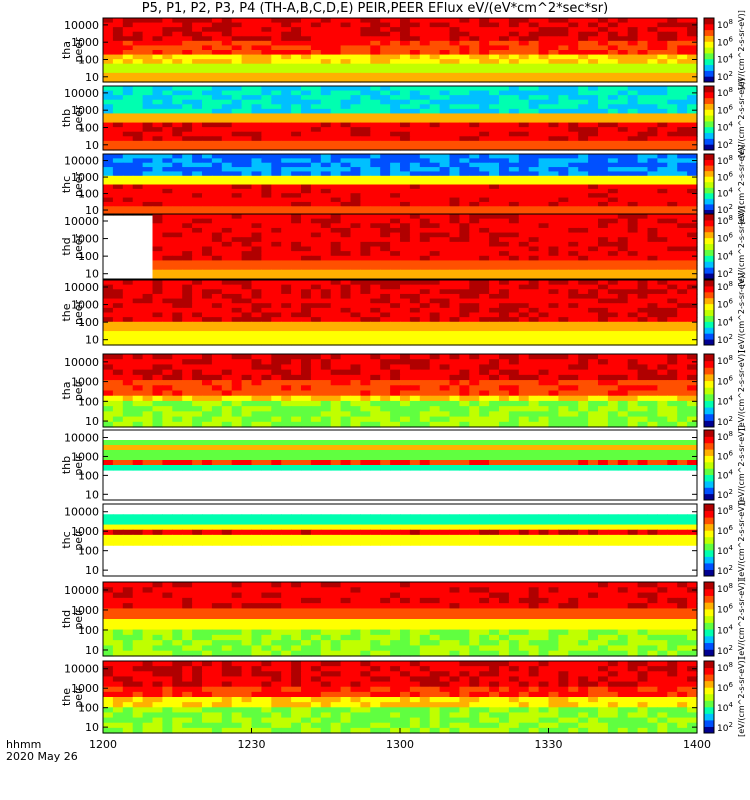 The image size is (750, 800). I want to click on panel-probe-label: thd, so click(66, 619).